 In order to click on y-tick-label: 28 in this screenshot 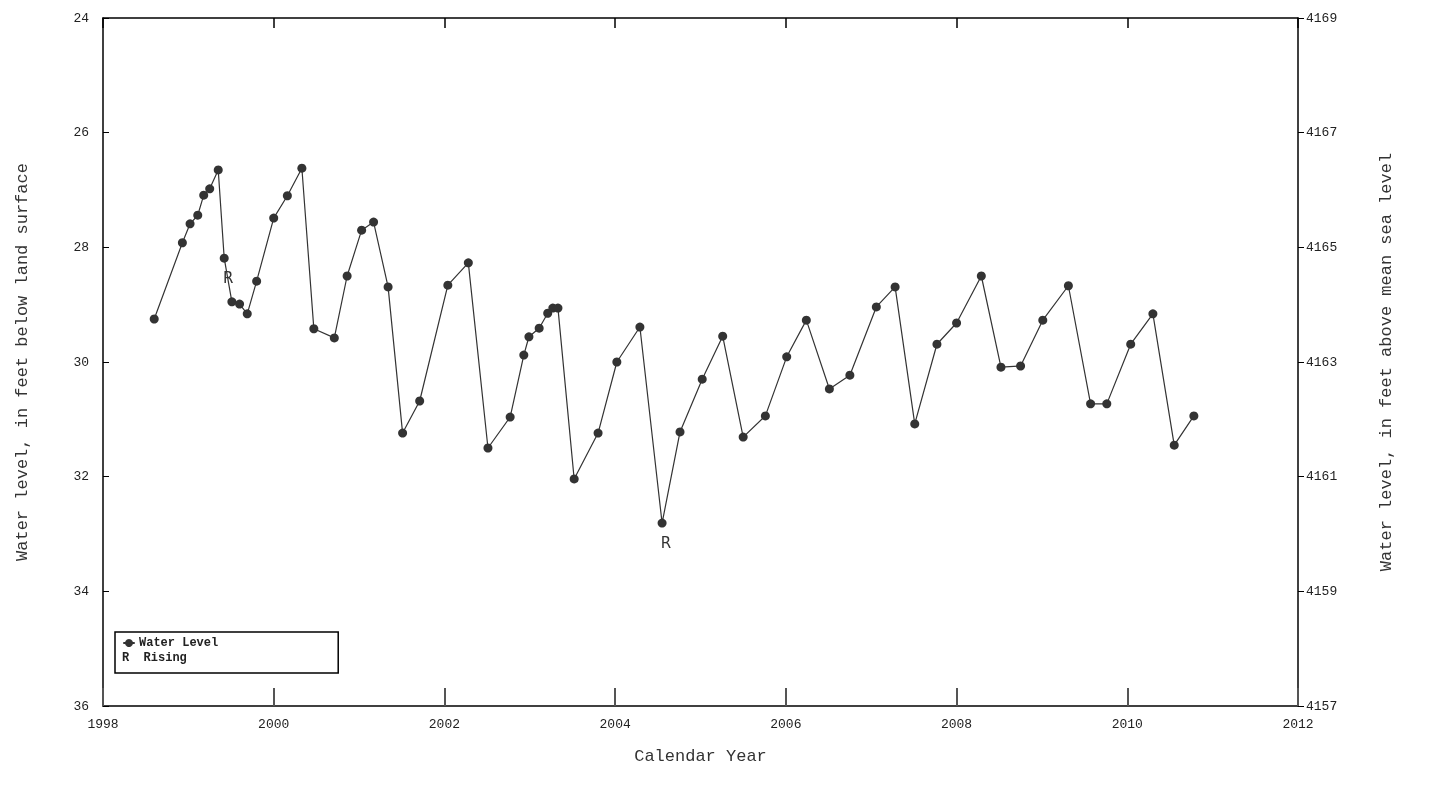, I will do `click(81, 247)`.